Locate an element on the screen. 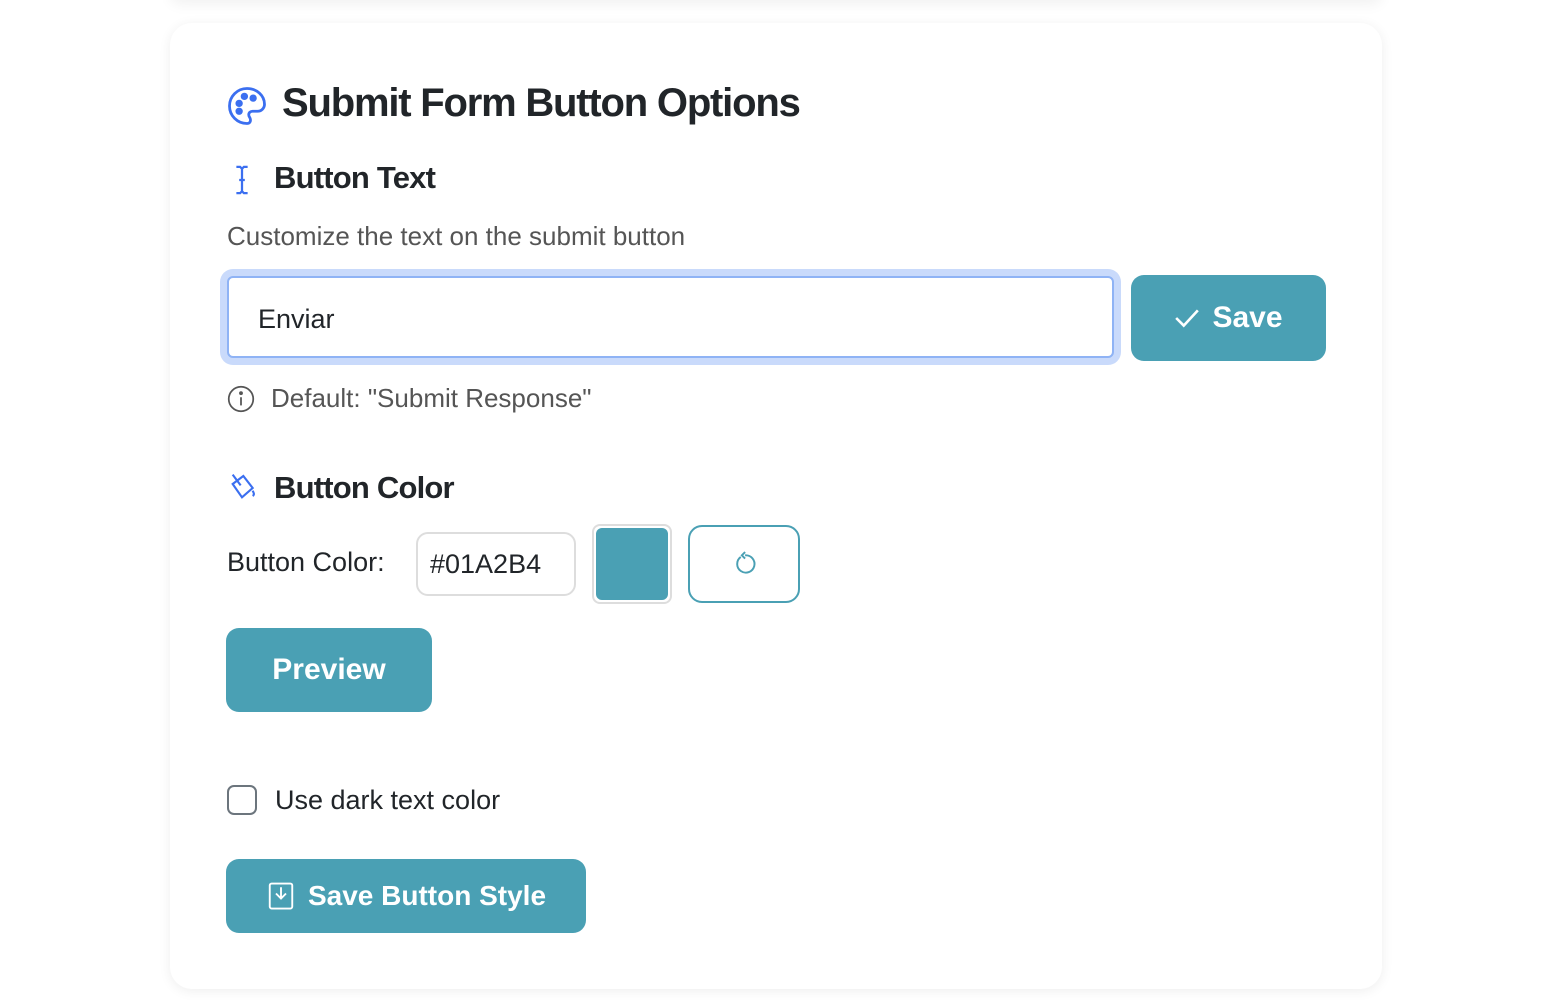 The image size is (1555, 1000). save-style-label: Save Button Style is located at coordinates (427, 895).